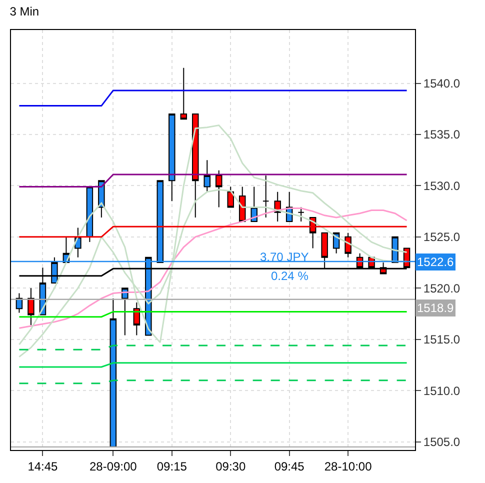 Image resolution: width=485 pixels, height=483 pixels. Describe the element at coordinates (441, 237) in the screenshot. I see `y-tick-label: 1525.0` at that location.